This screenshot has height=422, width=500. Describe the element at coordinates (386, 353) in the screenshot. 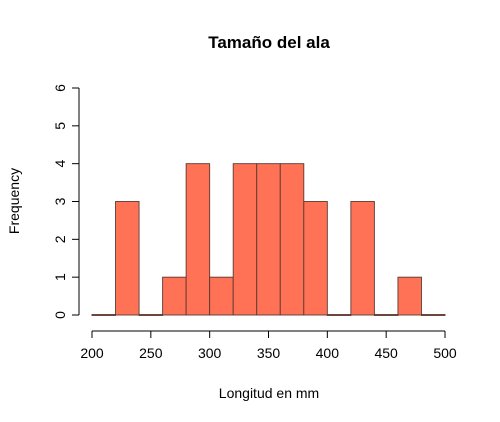

I see `x-tick-label-450: 450` at that location.